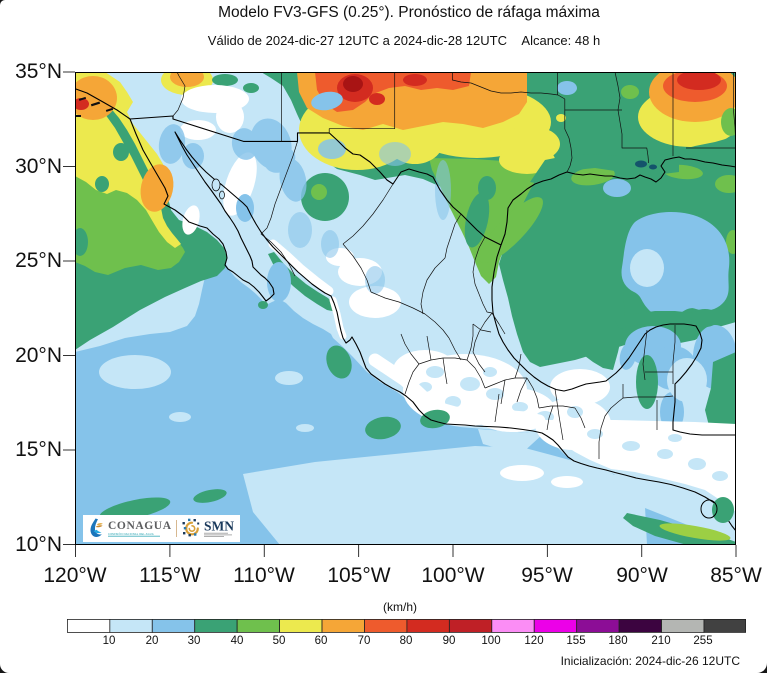 The image size is (767, 673). What do you see at coordinates (219, 526) in the screenshot?
I see `svg-text: SMN` at bounding box center [219, 526].